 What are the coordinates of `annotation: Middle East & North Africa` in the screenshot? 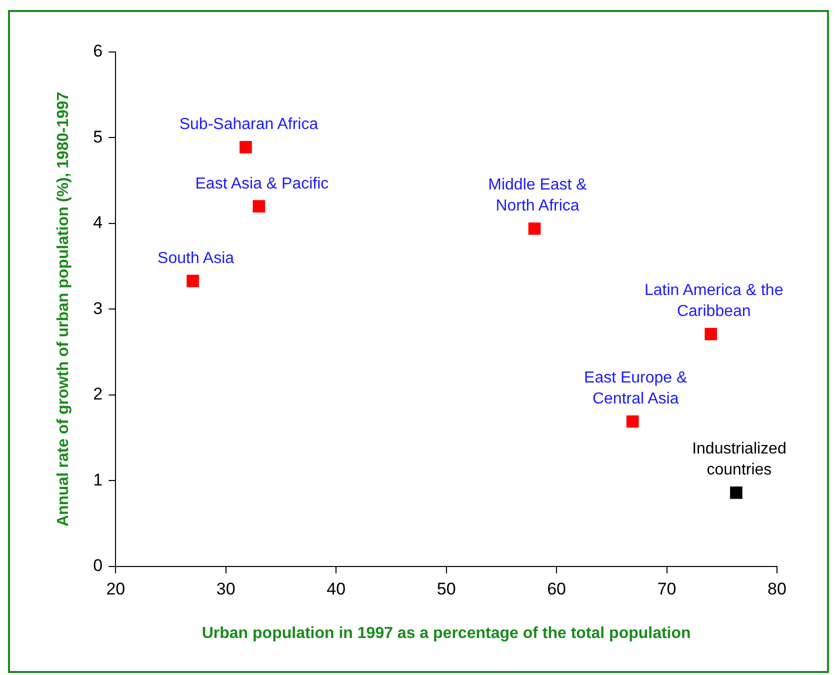 It's located at (538, 195).